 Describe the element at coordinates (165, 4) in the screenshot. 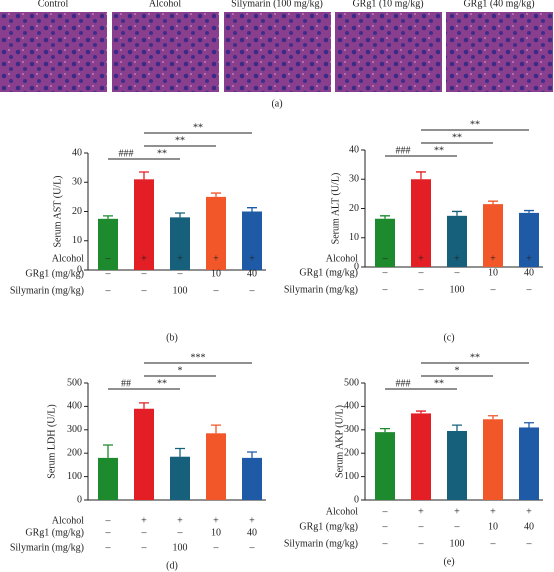

I see `micrograph-label: Alcohol` at that location.